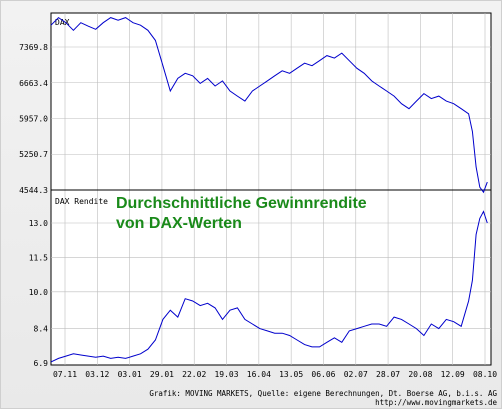  I want to click on y-axis-ticks-top: 7369.8 6663.4 5957.0 5250.7 4544.3, so click(33, 119).